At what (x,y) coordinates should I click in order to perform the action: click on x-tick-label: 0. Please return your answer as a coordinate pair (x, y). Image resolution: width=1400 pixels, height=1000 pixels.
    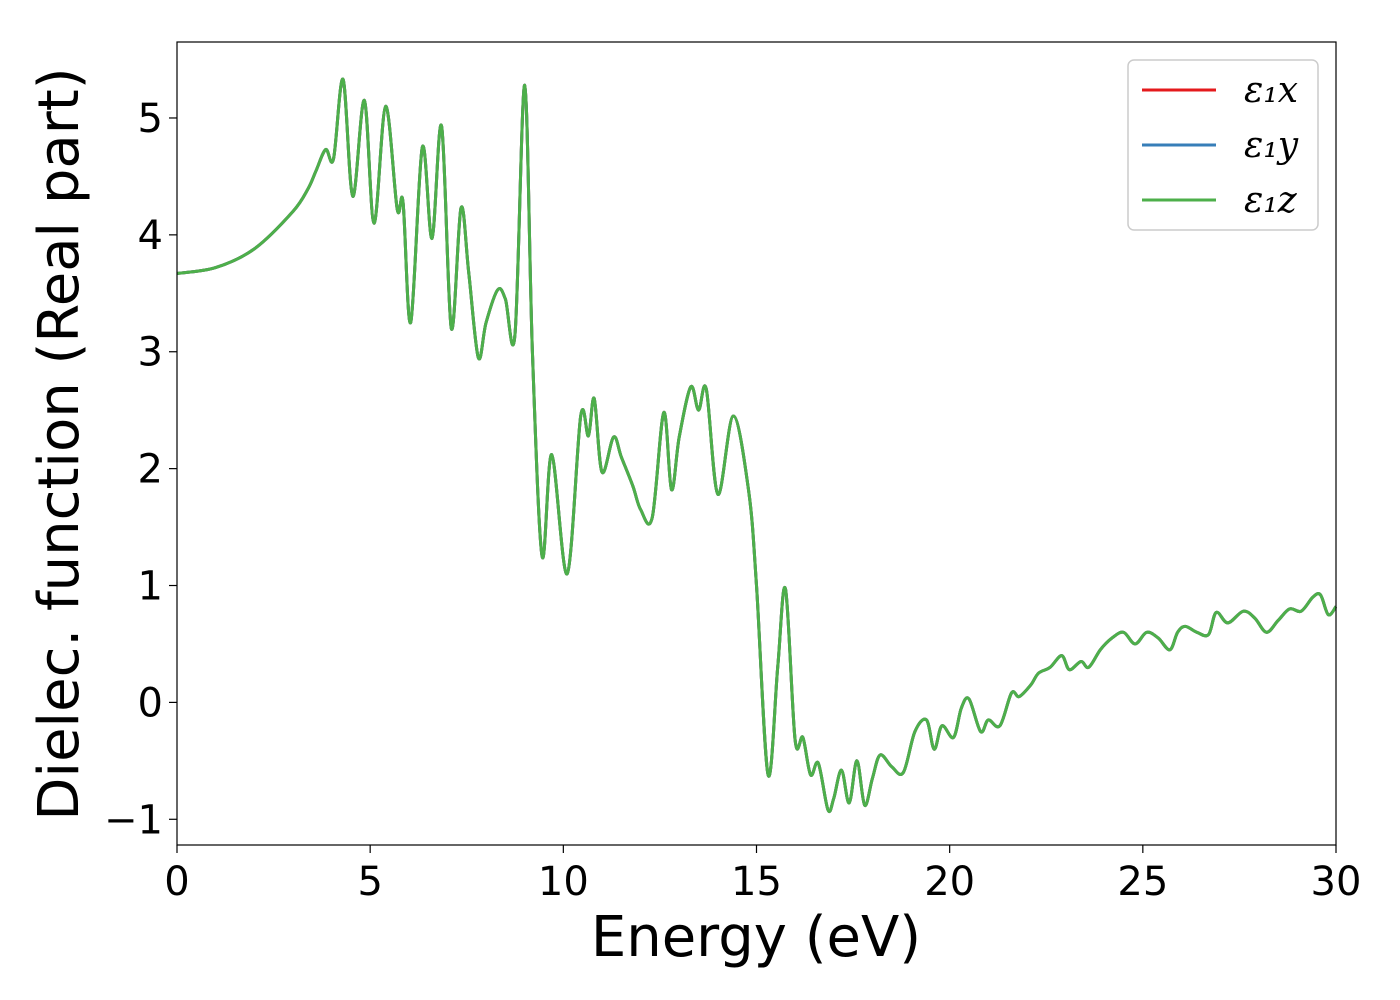
    Looking at the image, I should click on (176, 882).